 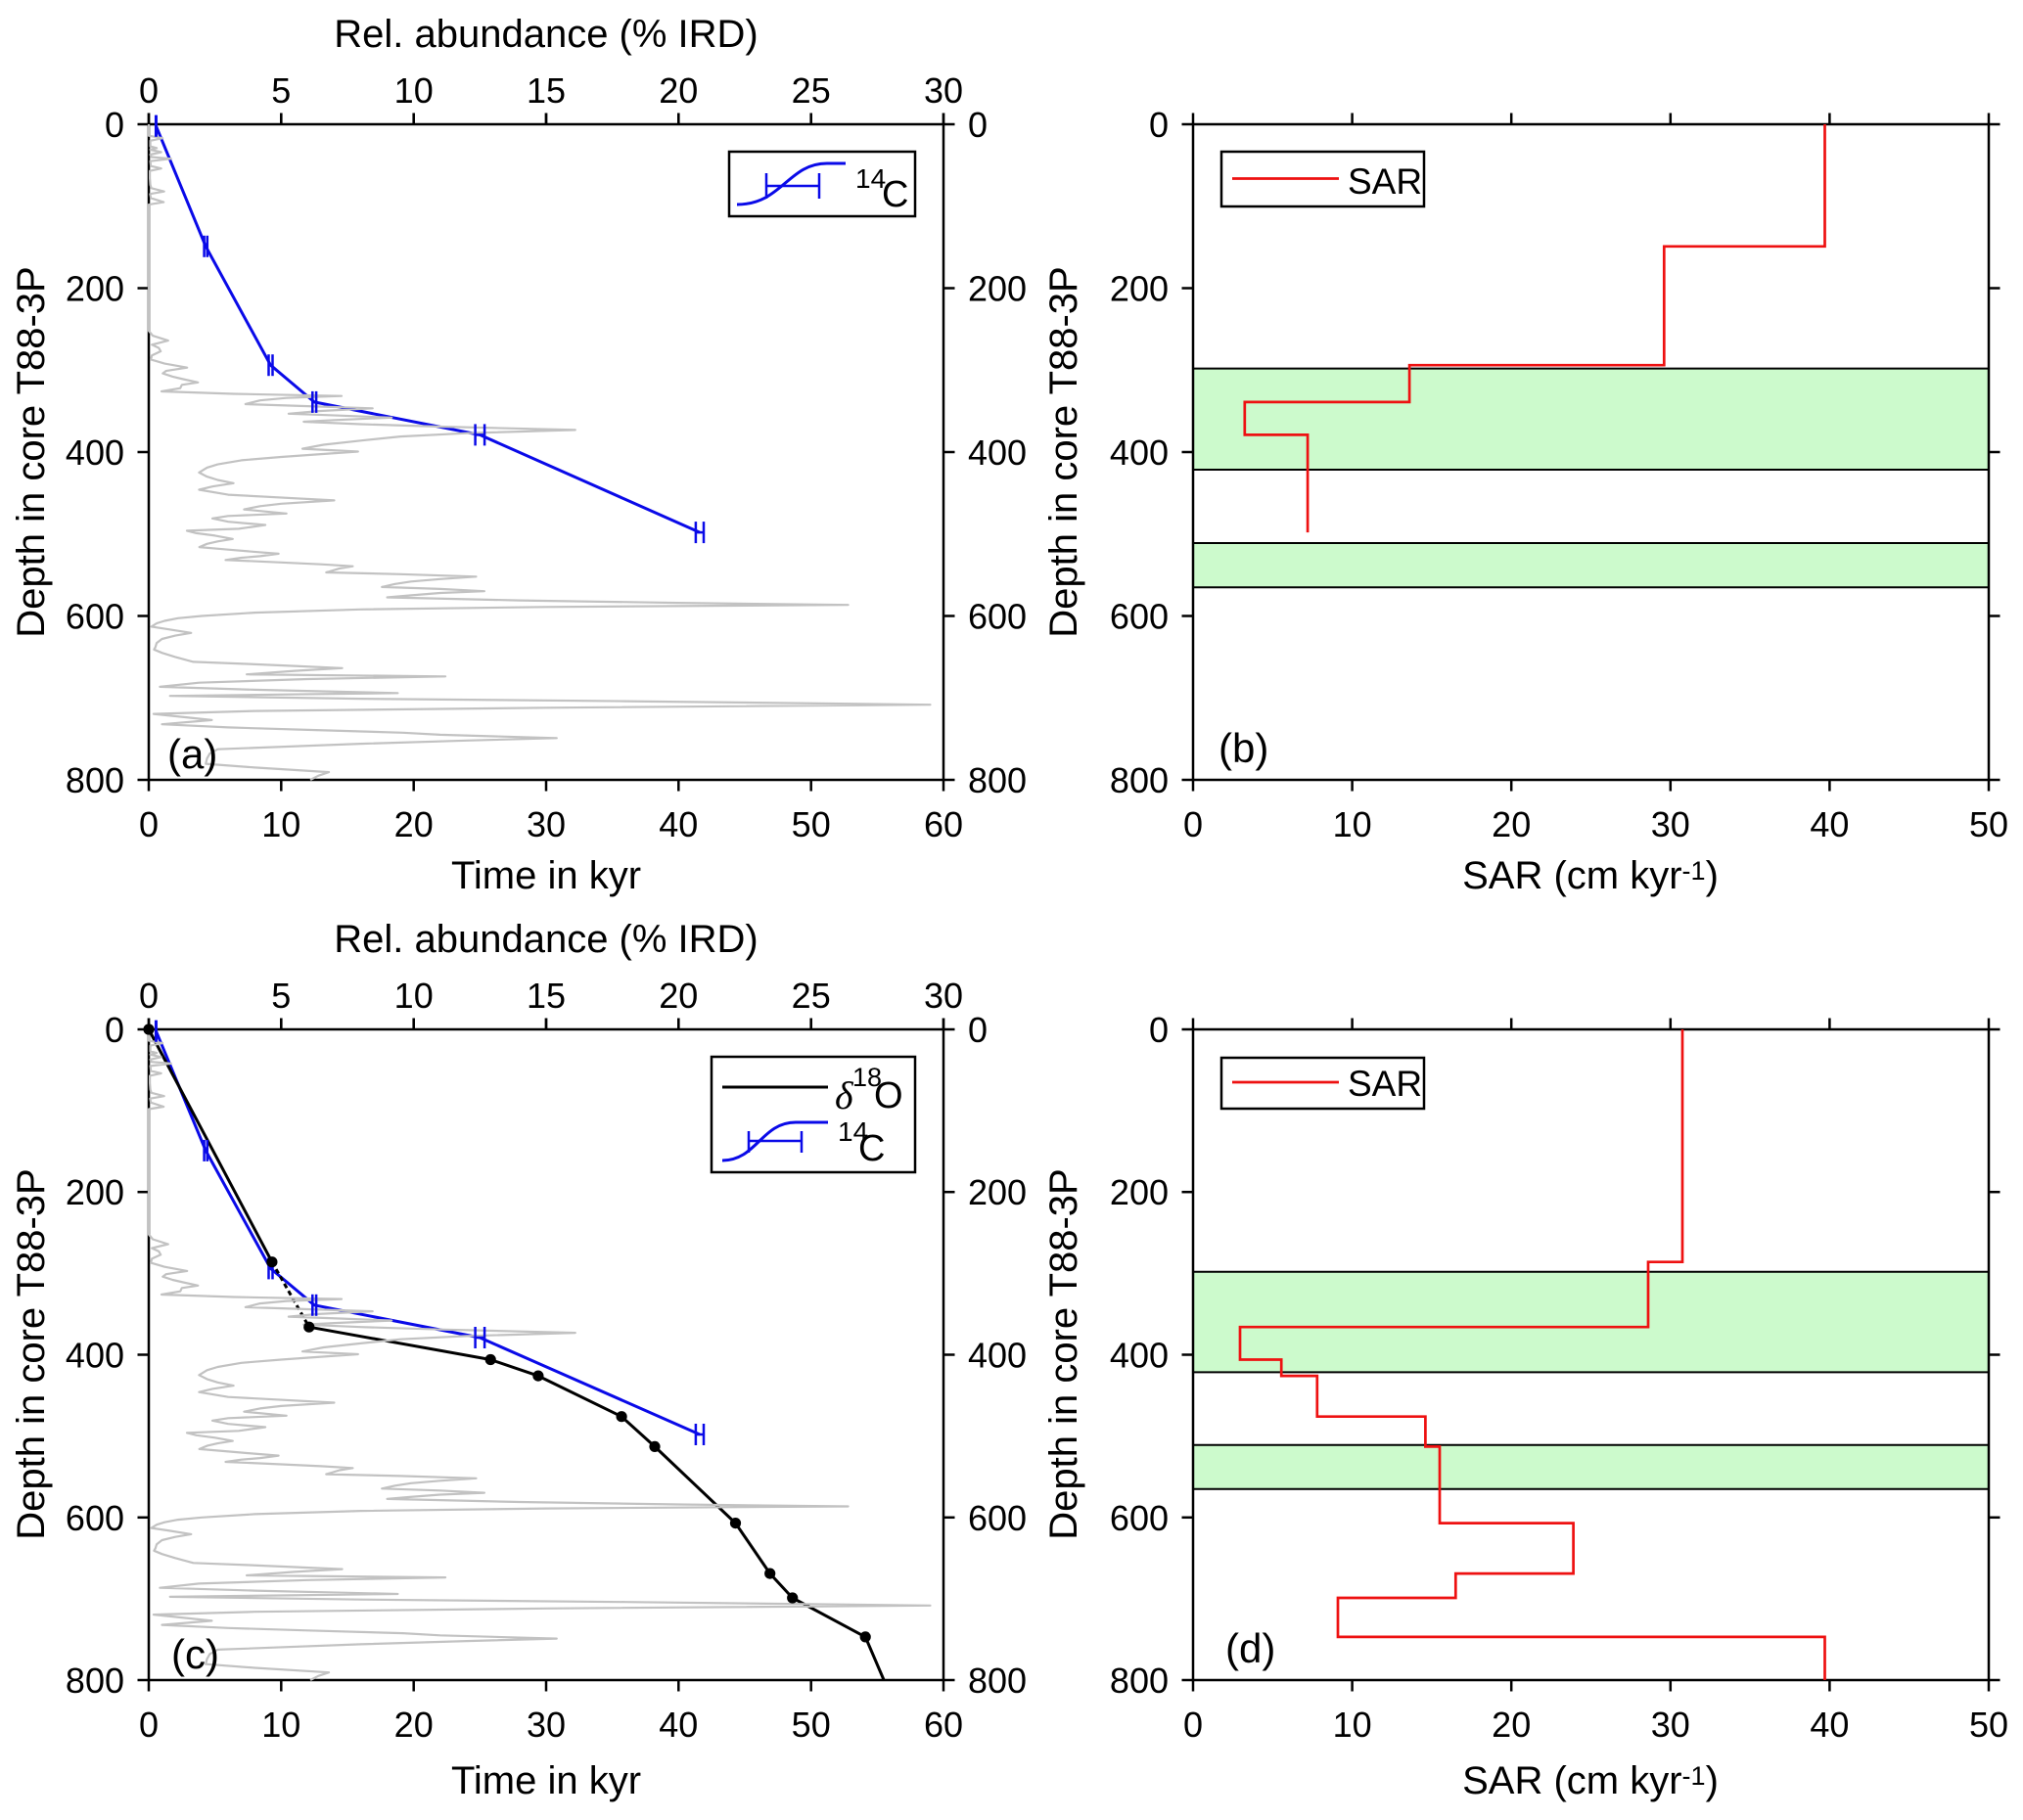 What do you see at coordinates (1243, 748) in the screenshot?
I see `svg-text: (b)` at bounding box center [1243, 748].